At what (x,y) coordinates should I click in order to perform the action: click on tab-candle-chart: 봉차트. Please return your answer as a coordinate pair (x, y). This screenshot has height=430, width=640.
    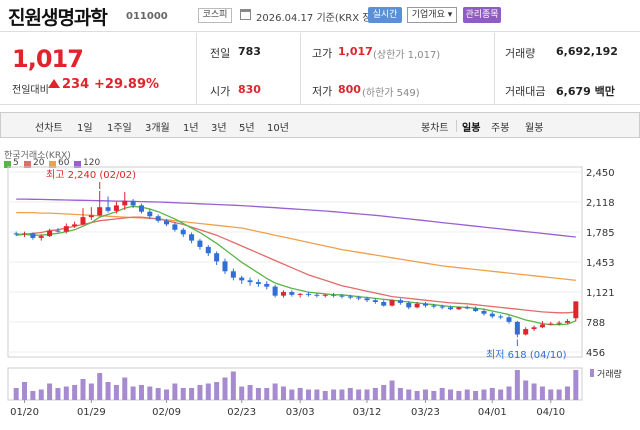
    Looking at the image, I should click on (435, 128).